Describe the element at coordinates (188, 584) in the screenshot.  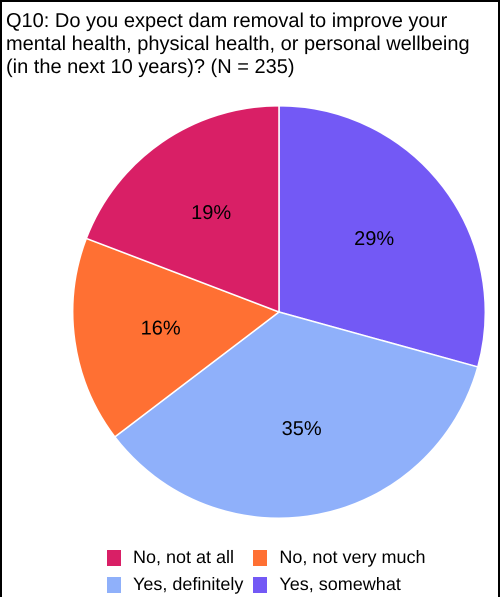
I see `legend-label: Yes, definitely` at that location.